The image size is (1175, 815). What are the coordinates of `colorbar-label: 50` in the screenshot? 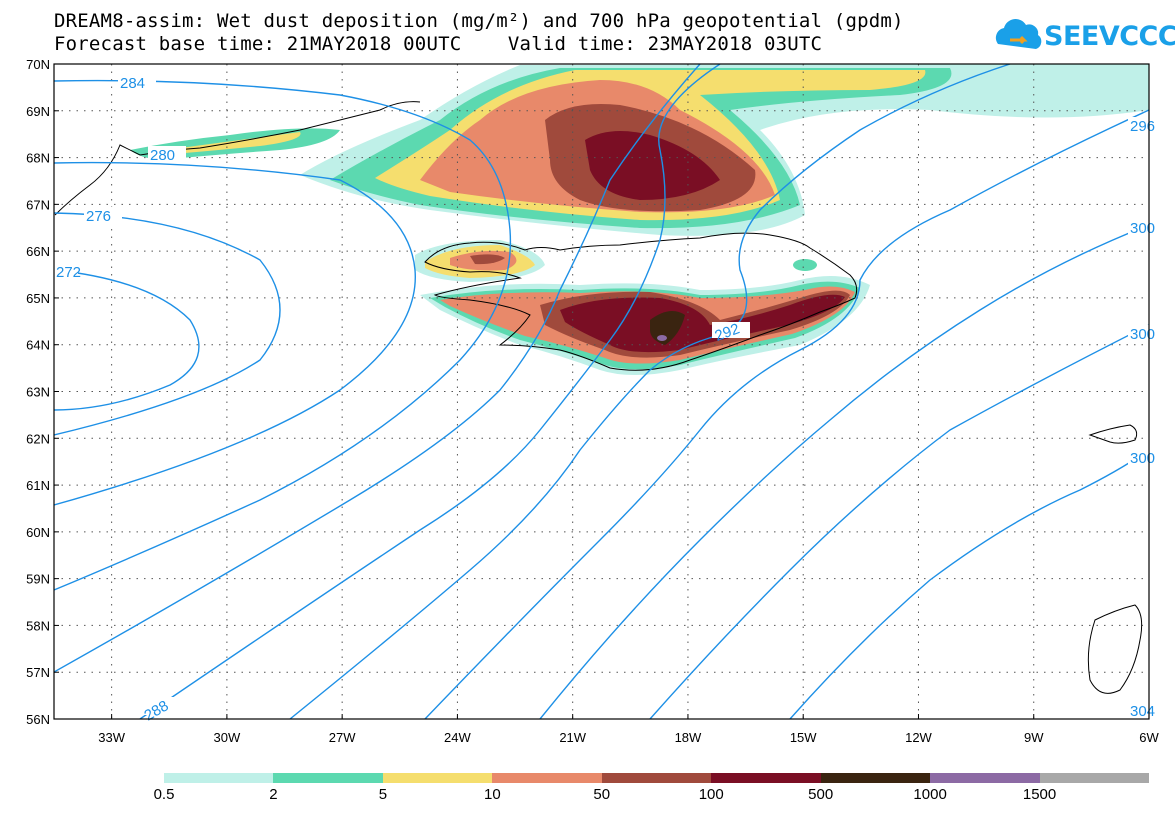 It's located at (602, 794).